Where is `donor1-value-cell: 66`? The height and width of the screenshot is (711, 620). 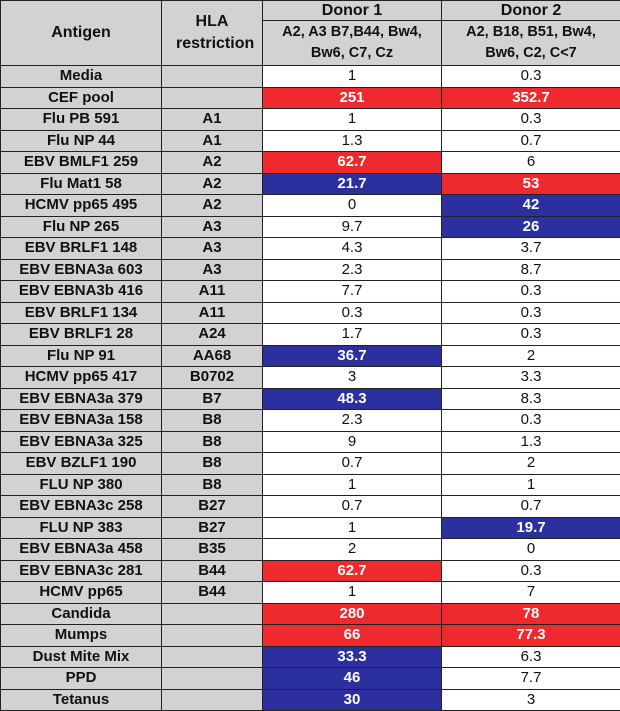 donor1-value-cell: 66 is located at coordinates (352, 636).